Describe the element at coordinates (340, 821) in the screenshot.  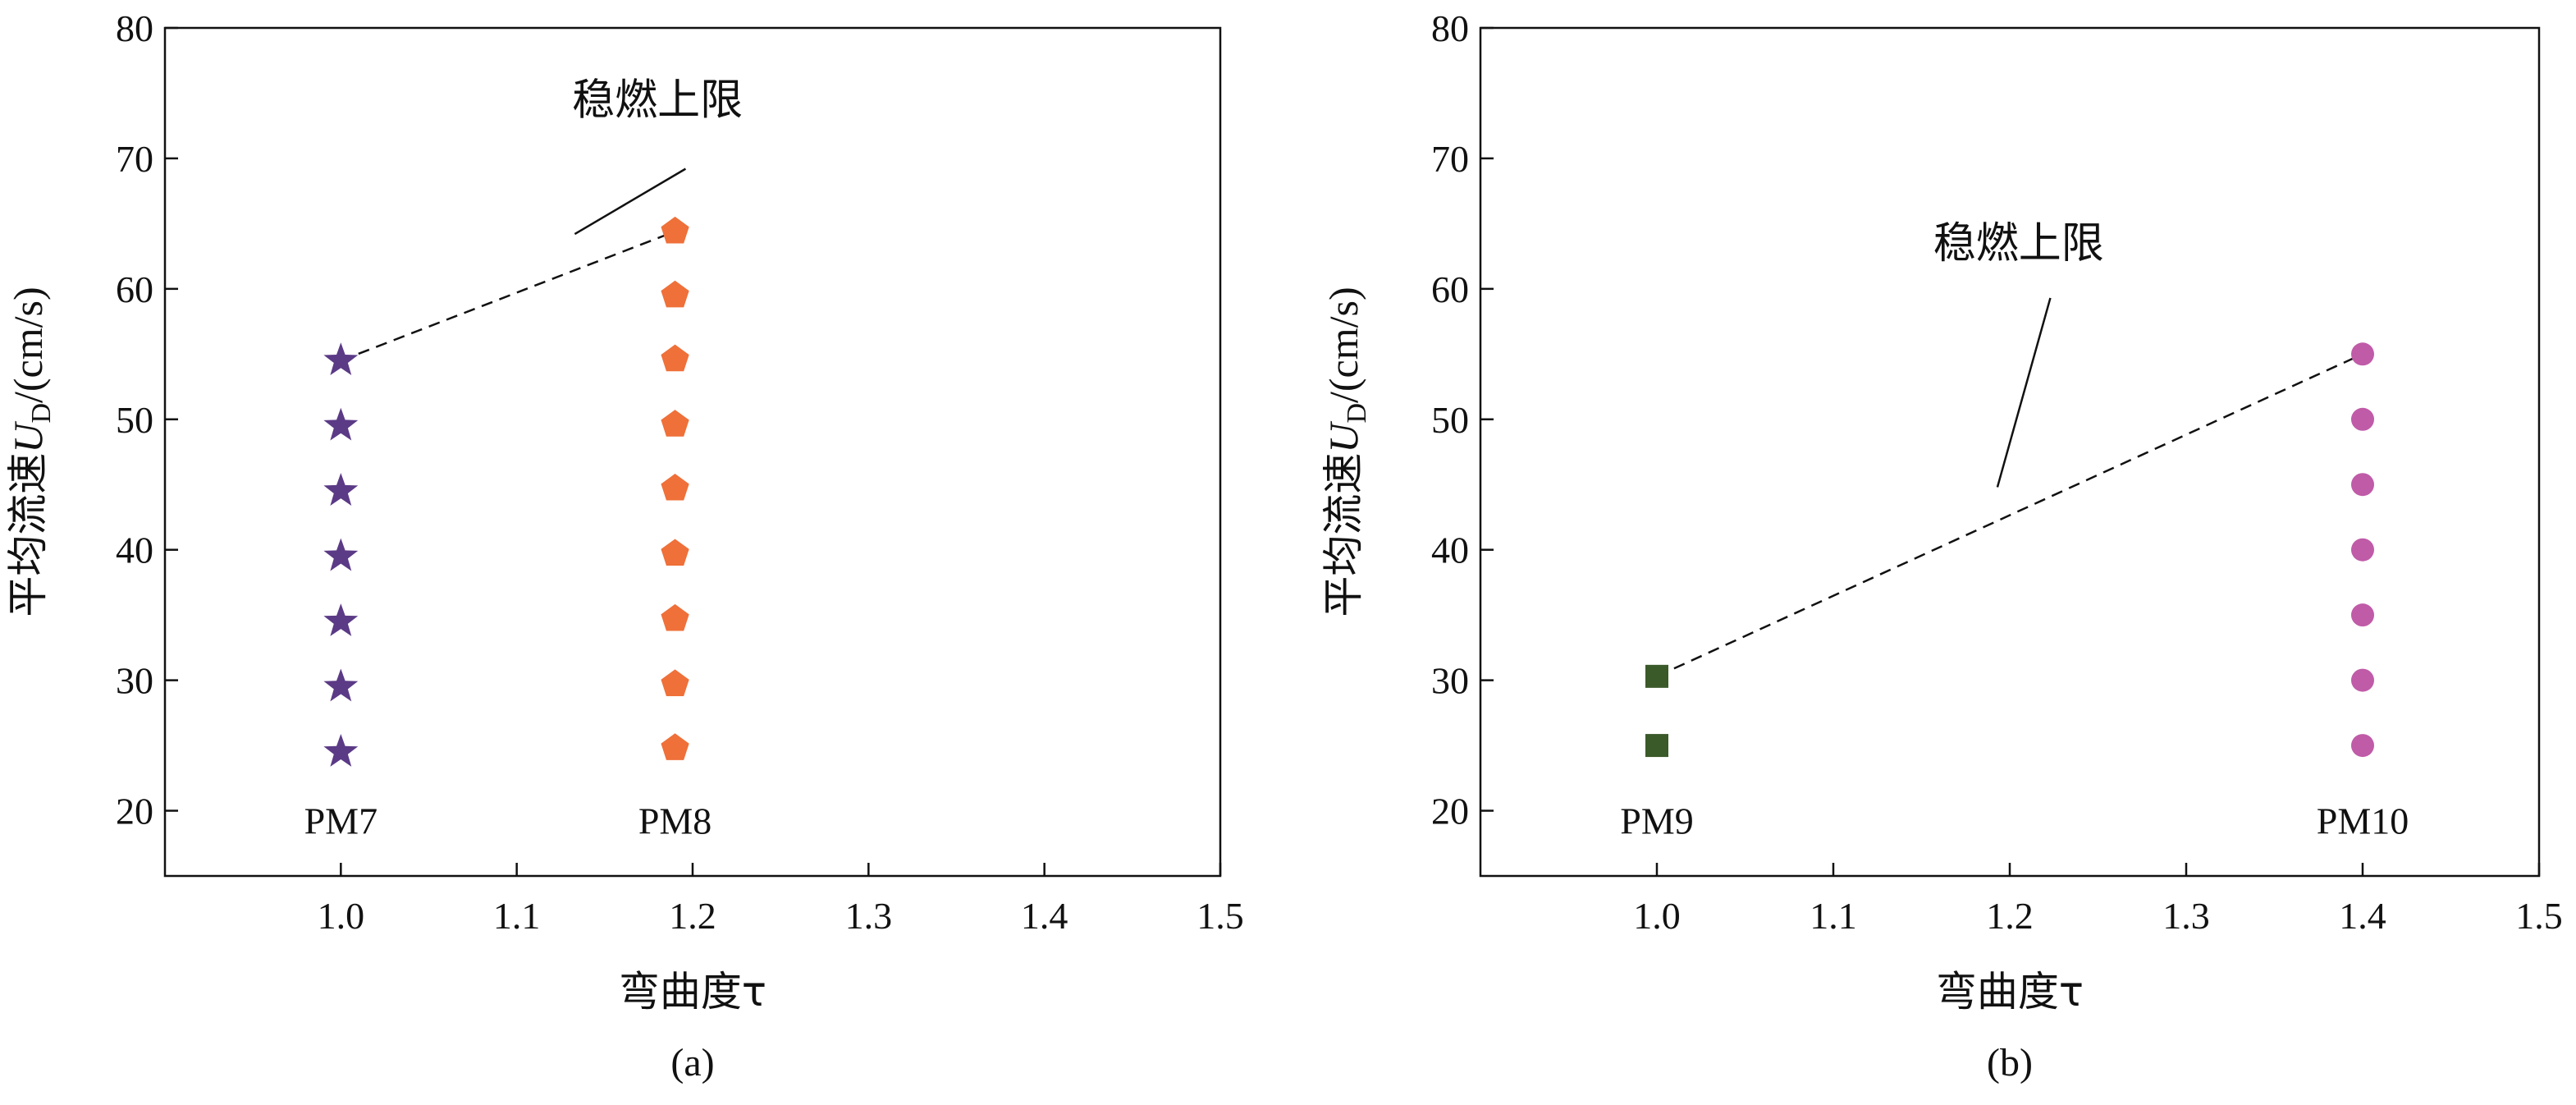
I see `series-label: PM7` at that location.